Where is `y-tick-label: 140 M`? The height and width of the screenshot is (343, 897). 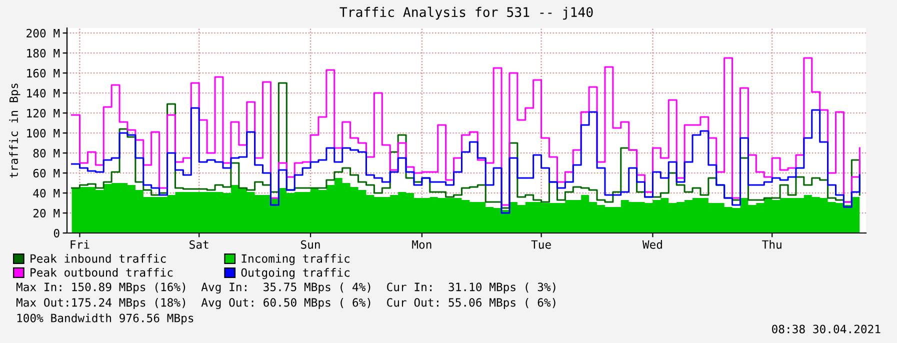 y-tick-label: 140 M is located at coordinates (43, 93).